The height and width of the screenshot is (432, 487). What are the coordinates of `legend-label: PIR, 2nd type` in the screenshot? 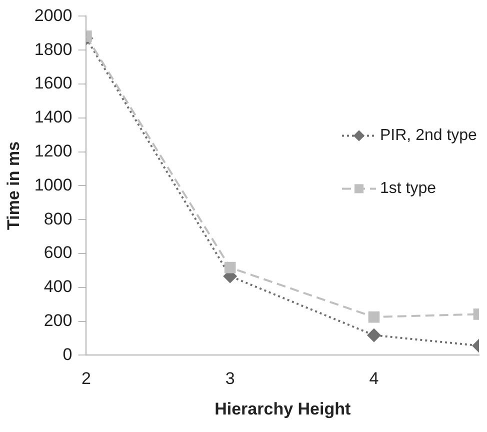 It's located at (429, 135).